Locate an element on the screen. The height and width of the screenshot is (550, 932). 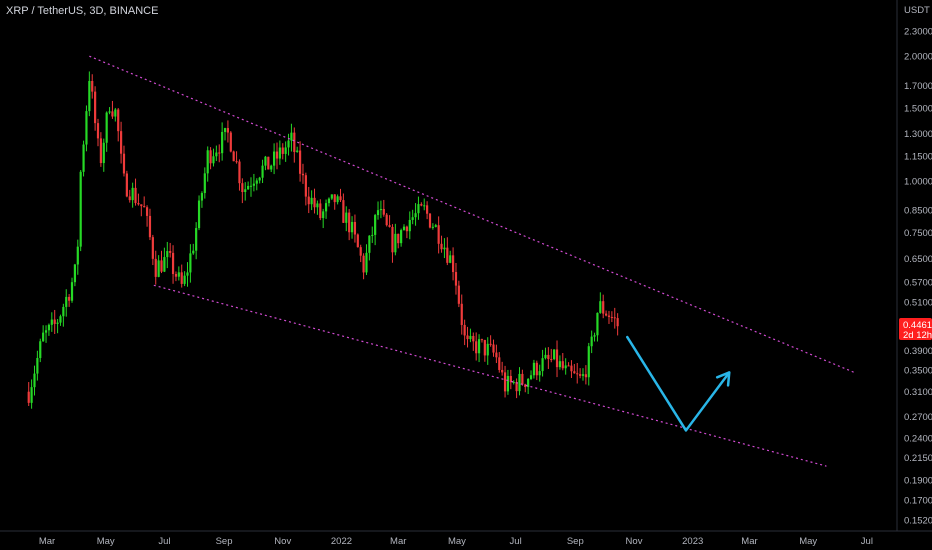
last-price-countdown: 2d 12h is located at coordinates (917, 335).